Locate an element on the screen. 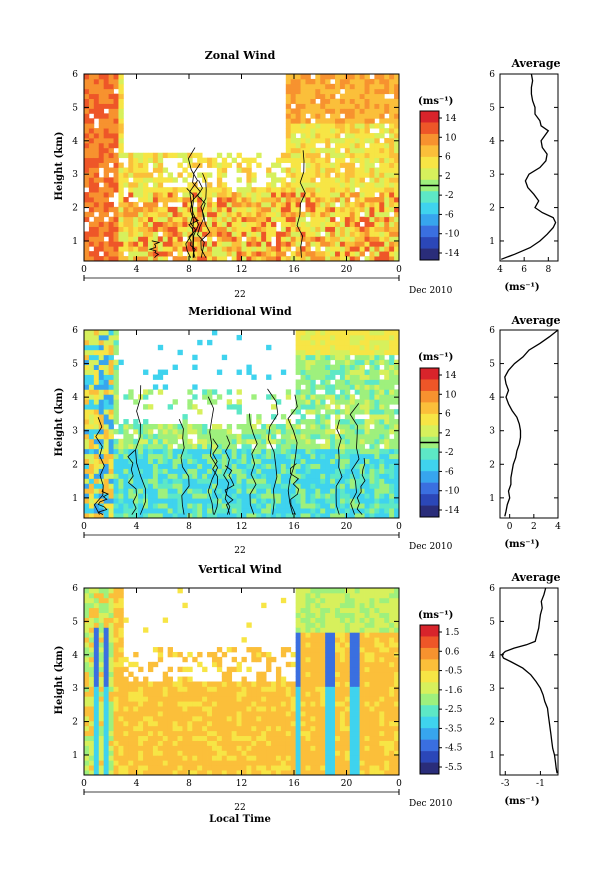  zero-contour is located at coordinates (229, 450).